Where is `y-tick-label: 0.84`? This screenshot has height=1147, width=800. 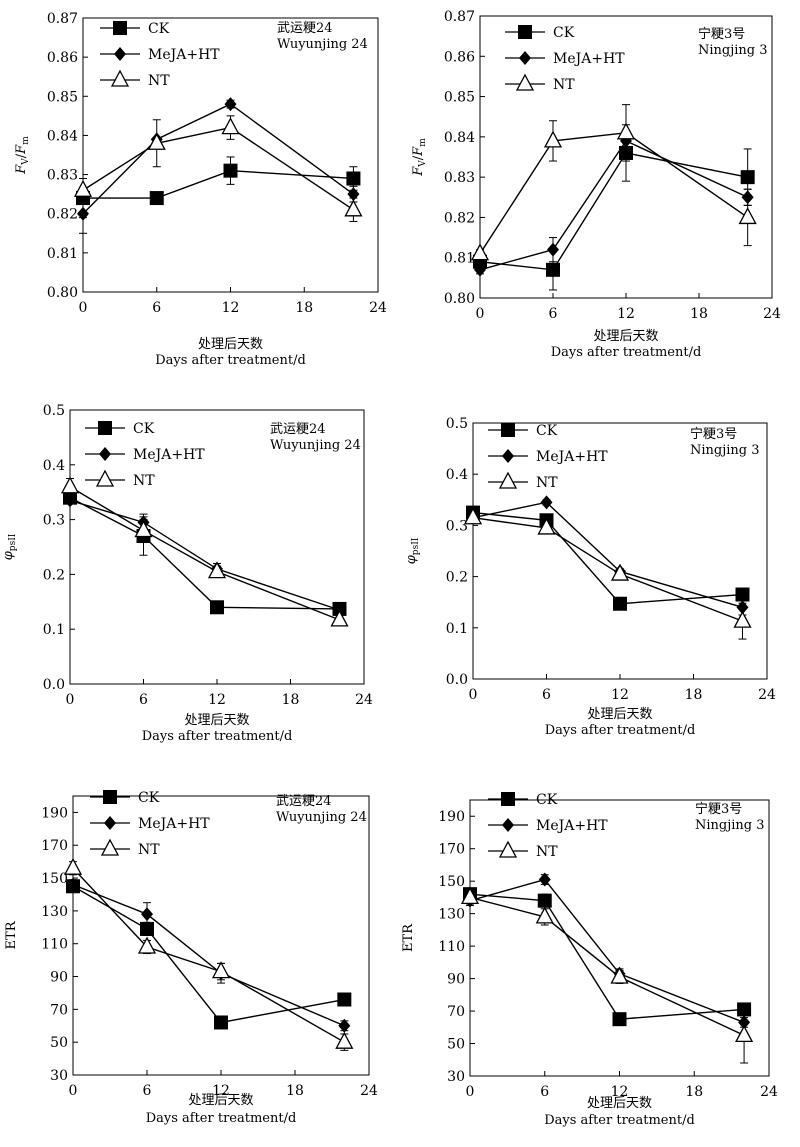
y-tick-label: 0.84 is located at coordinates (459, 138).